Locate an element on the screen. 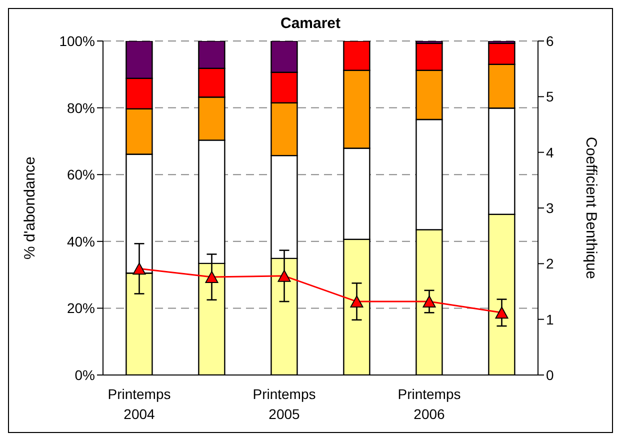 Image resolution: width=621 pixels, height=441 pixels. y2-axis-title: Coefficient Benthique is located at coordinates (591, 208).